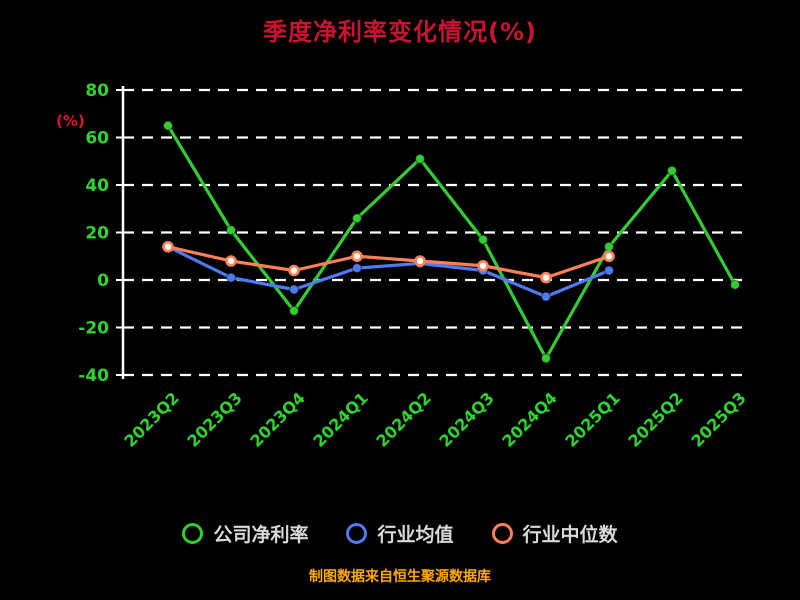 The height and width of the screenshot is (600, 800). I want to click on svg-text: 2024Q3, so click(466, 419).